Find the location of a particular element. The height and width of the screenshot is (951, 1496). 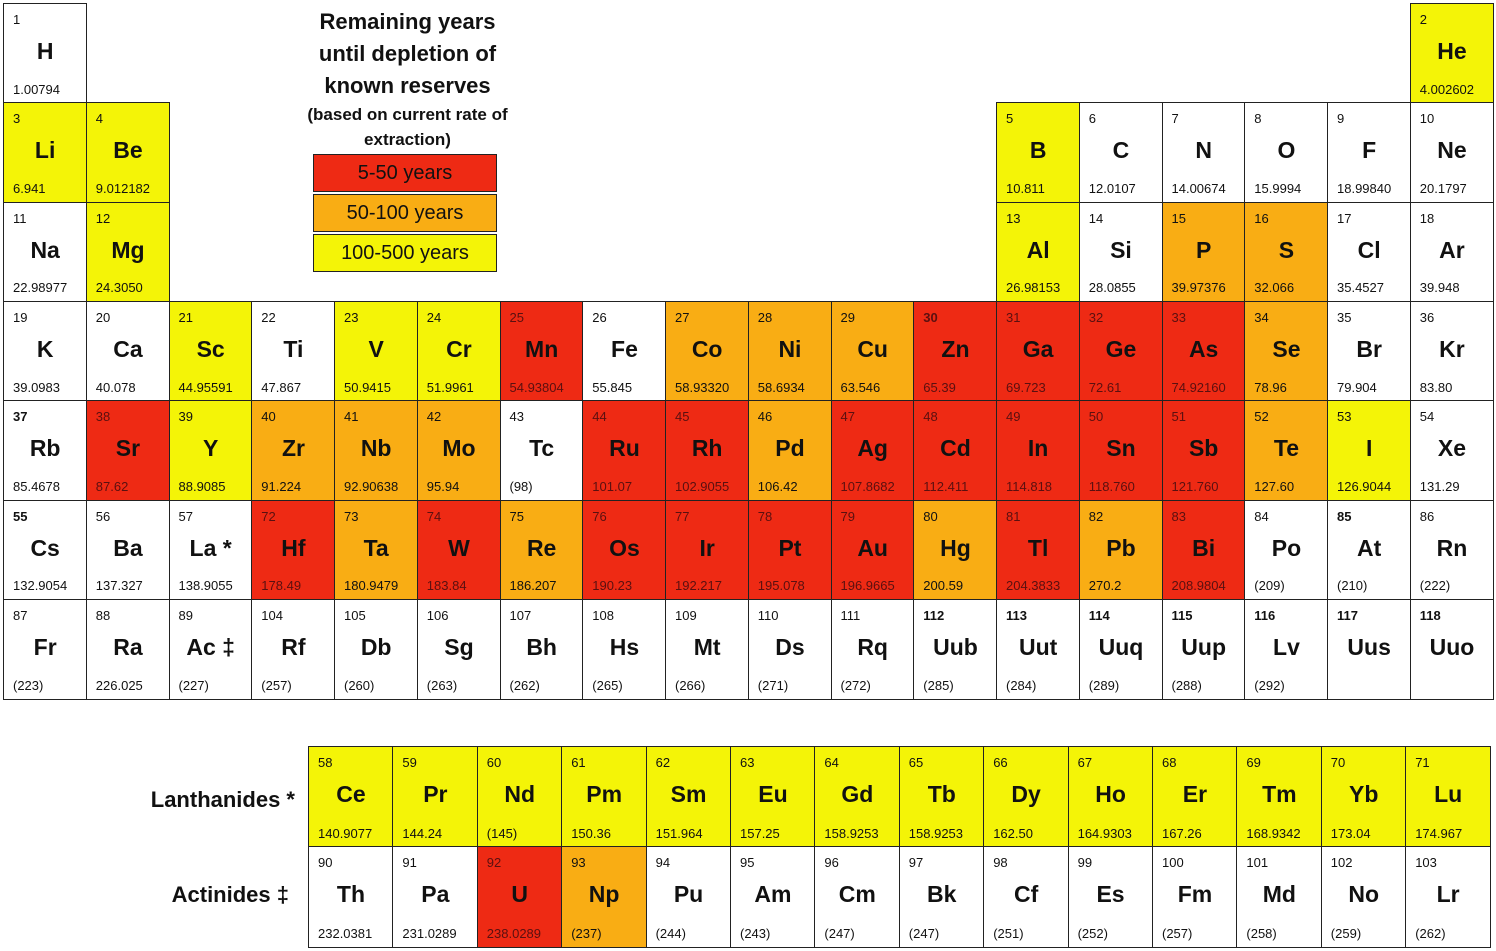

atomic-number: 110 is located at coordinates (768, 615).